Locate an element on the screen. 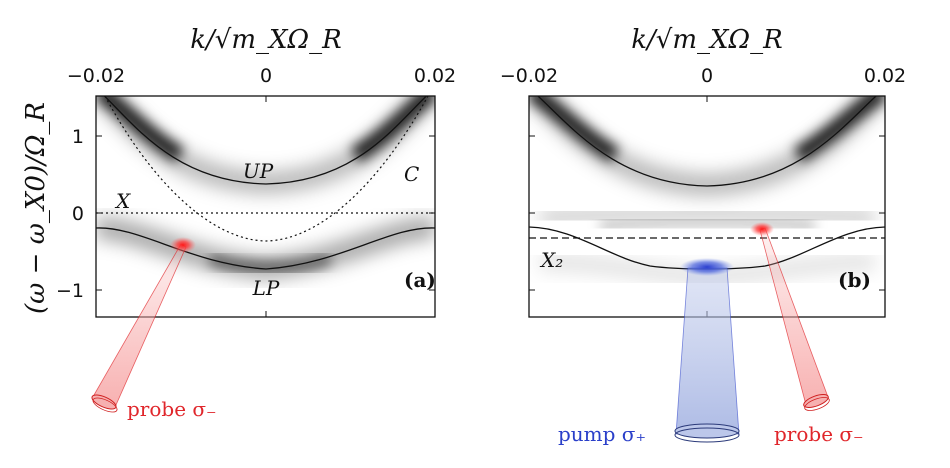 This screenshot has height=468, width=950. panel-a-spectral-background is located at coordinates (265, 188).